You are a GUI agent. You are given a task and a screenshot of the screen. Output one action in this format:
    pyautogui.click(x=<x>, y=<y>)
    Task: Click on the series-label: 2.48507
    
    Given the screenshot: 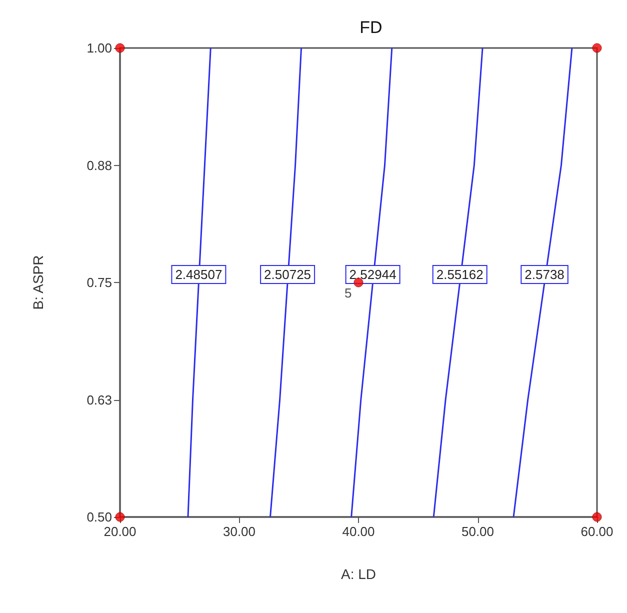 What is the action you would take?
    pyautogui.click(x=198, y=274)
    